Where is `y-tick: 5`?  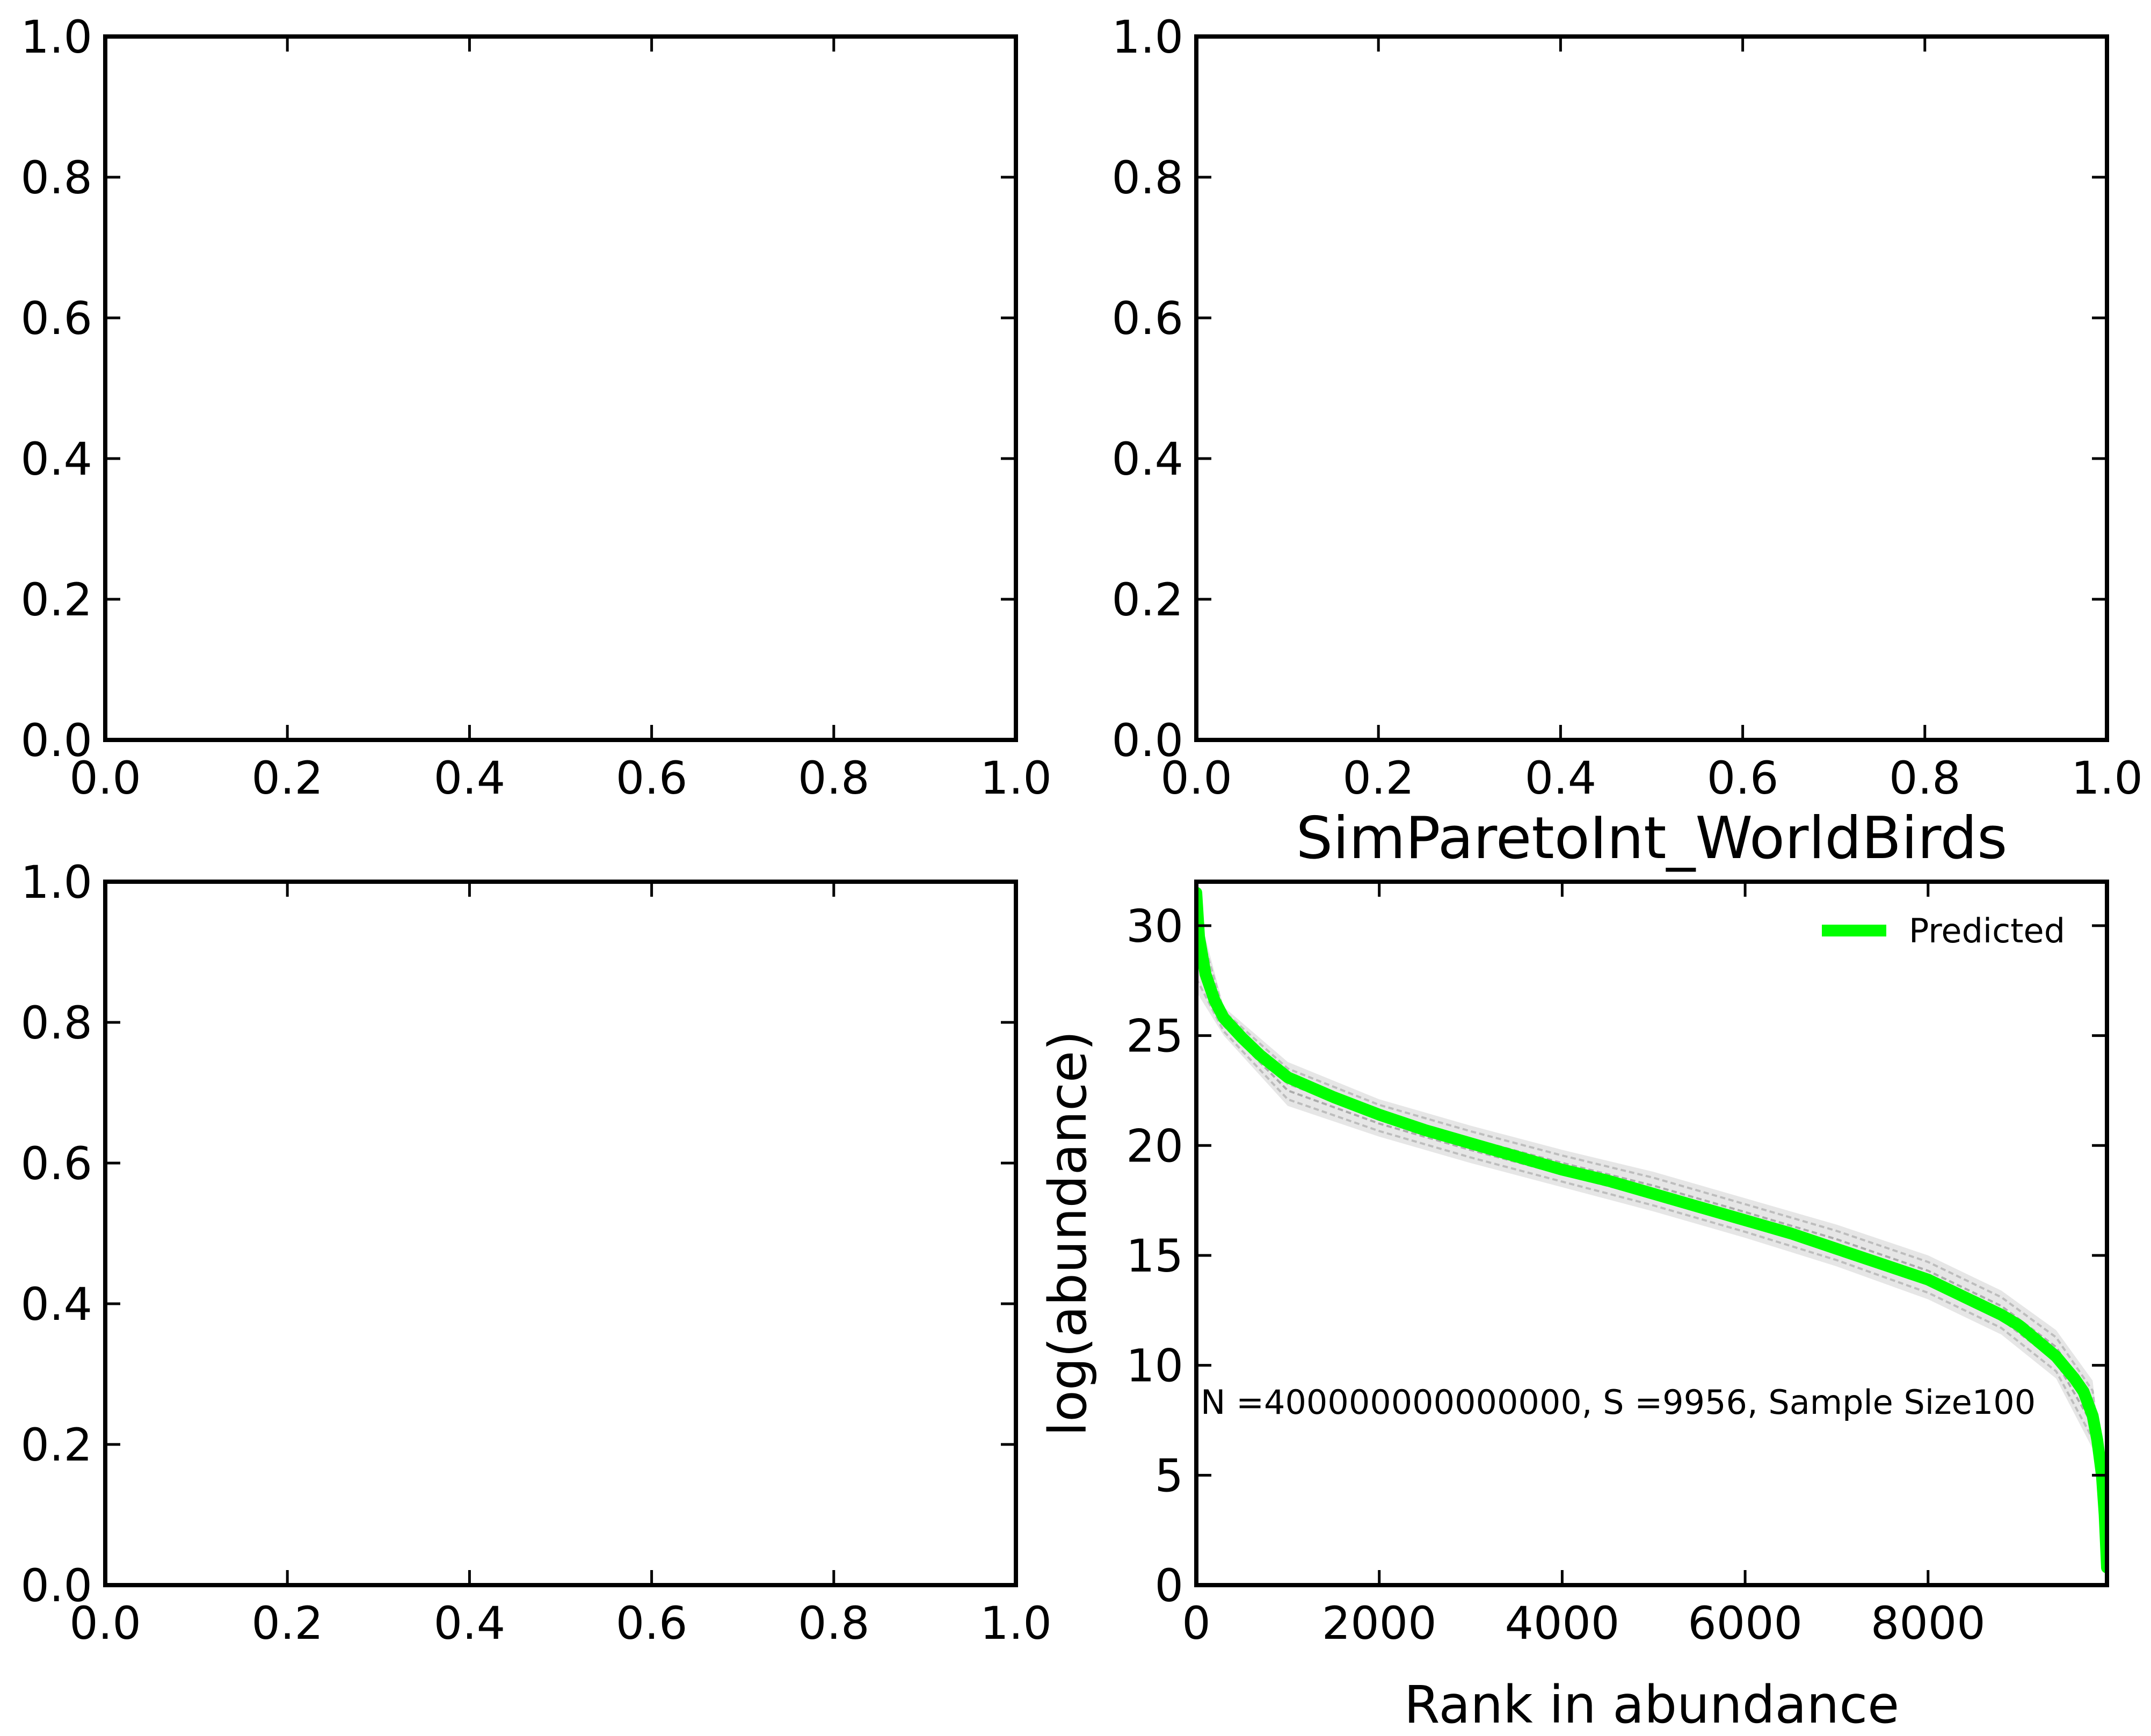 y-tick: 5 is located at coordinates (1631, 1475).